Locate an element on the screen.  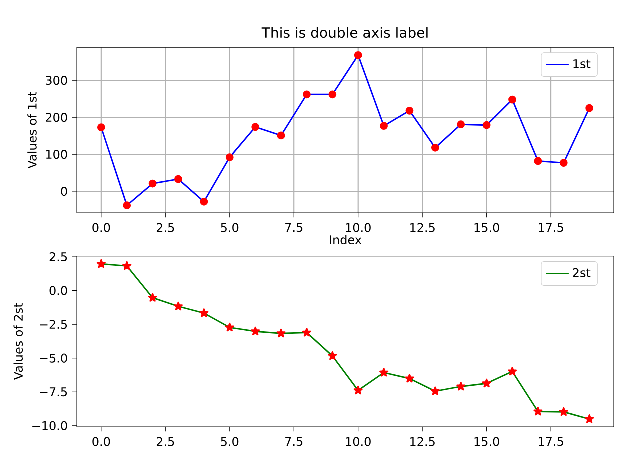
y-axis-title: Values of 2st is located at coordinates (19, 341).